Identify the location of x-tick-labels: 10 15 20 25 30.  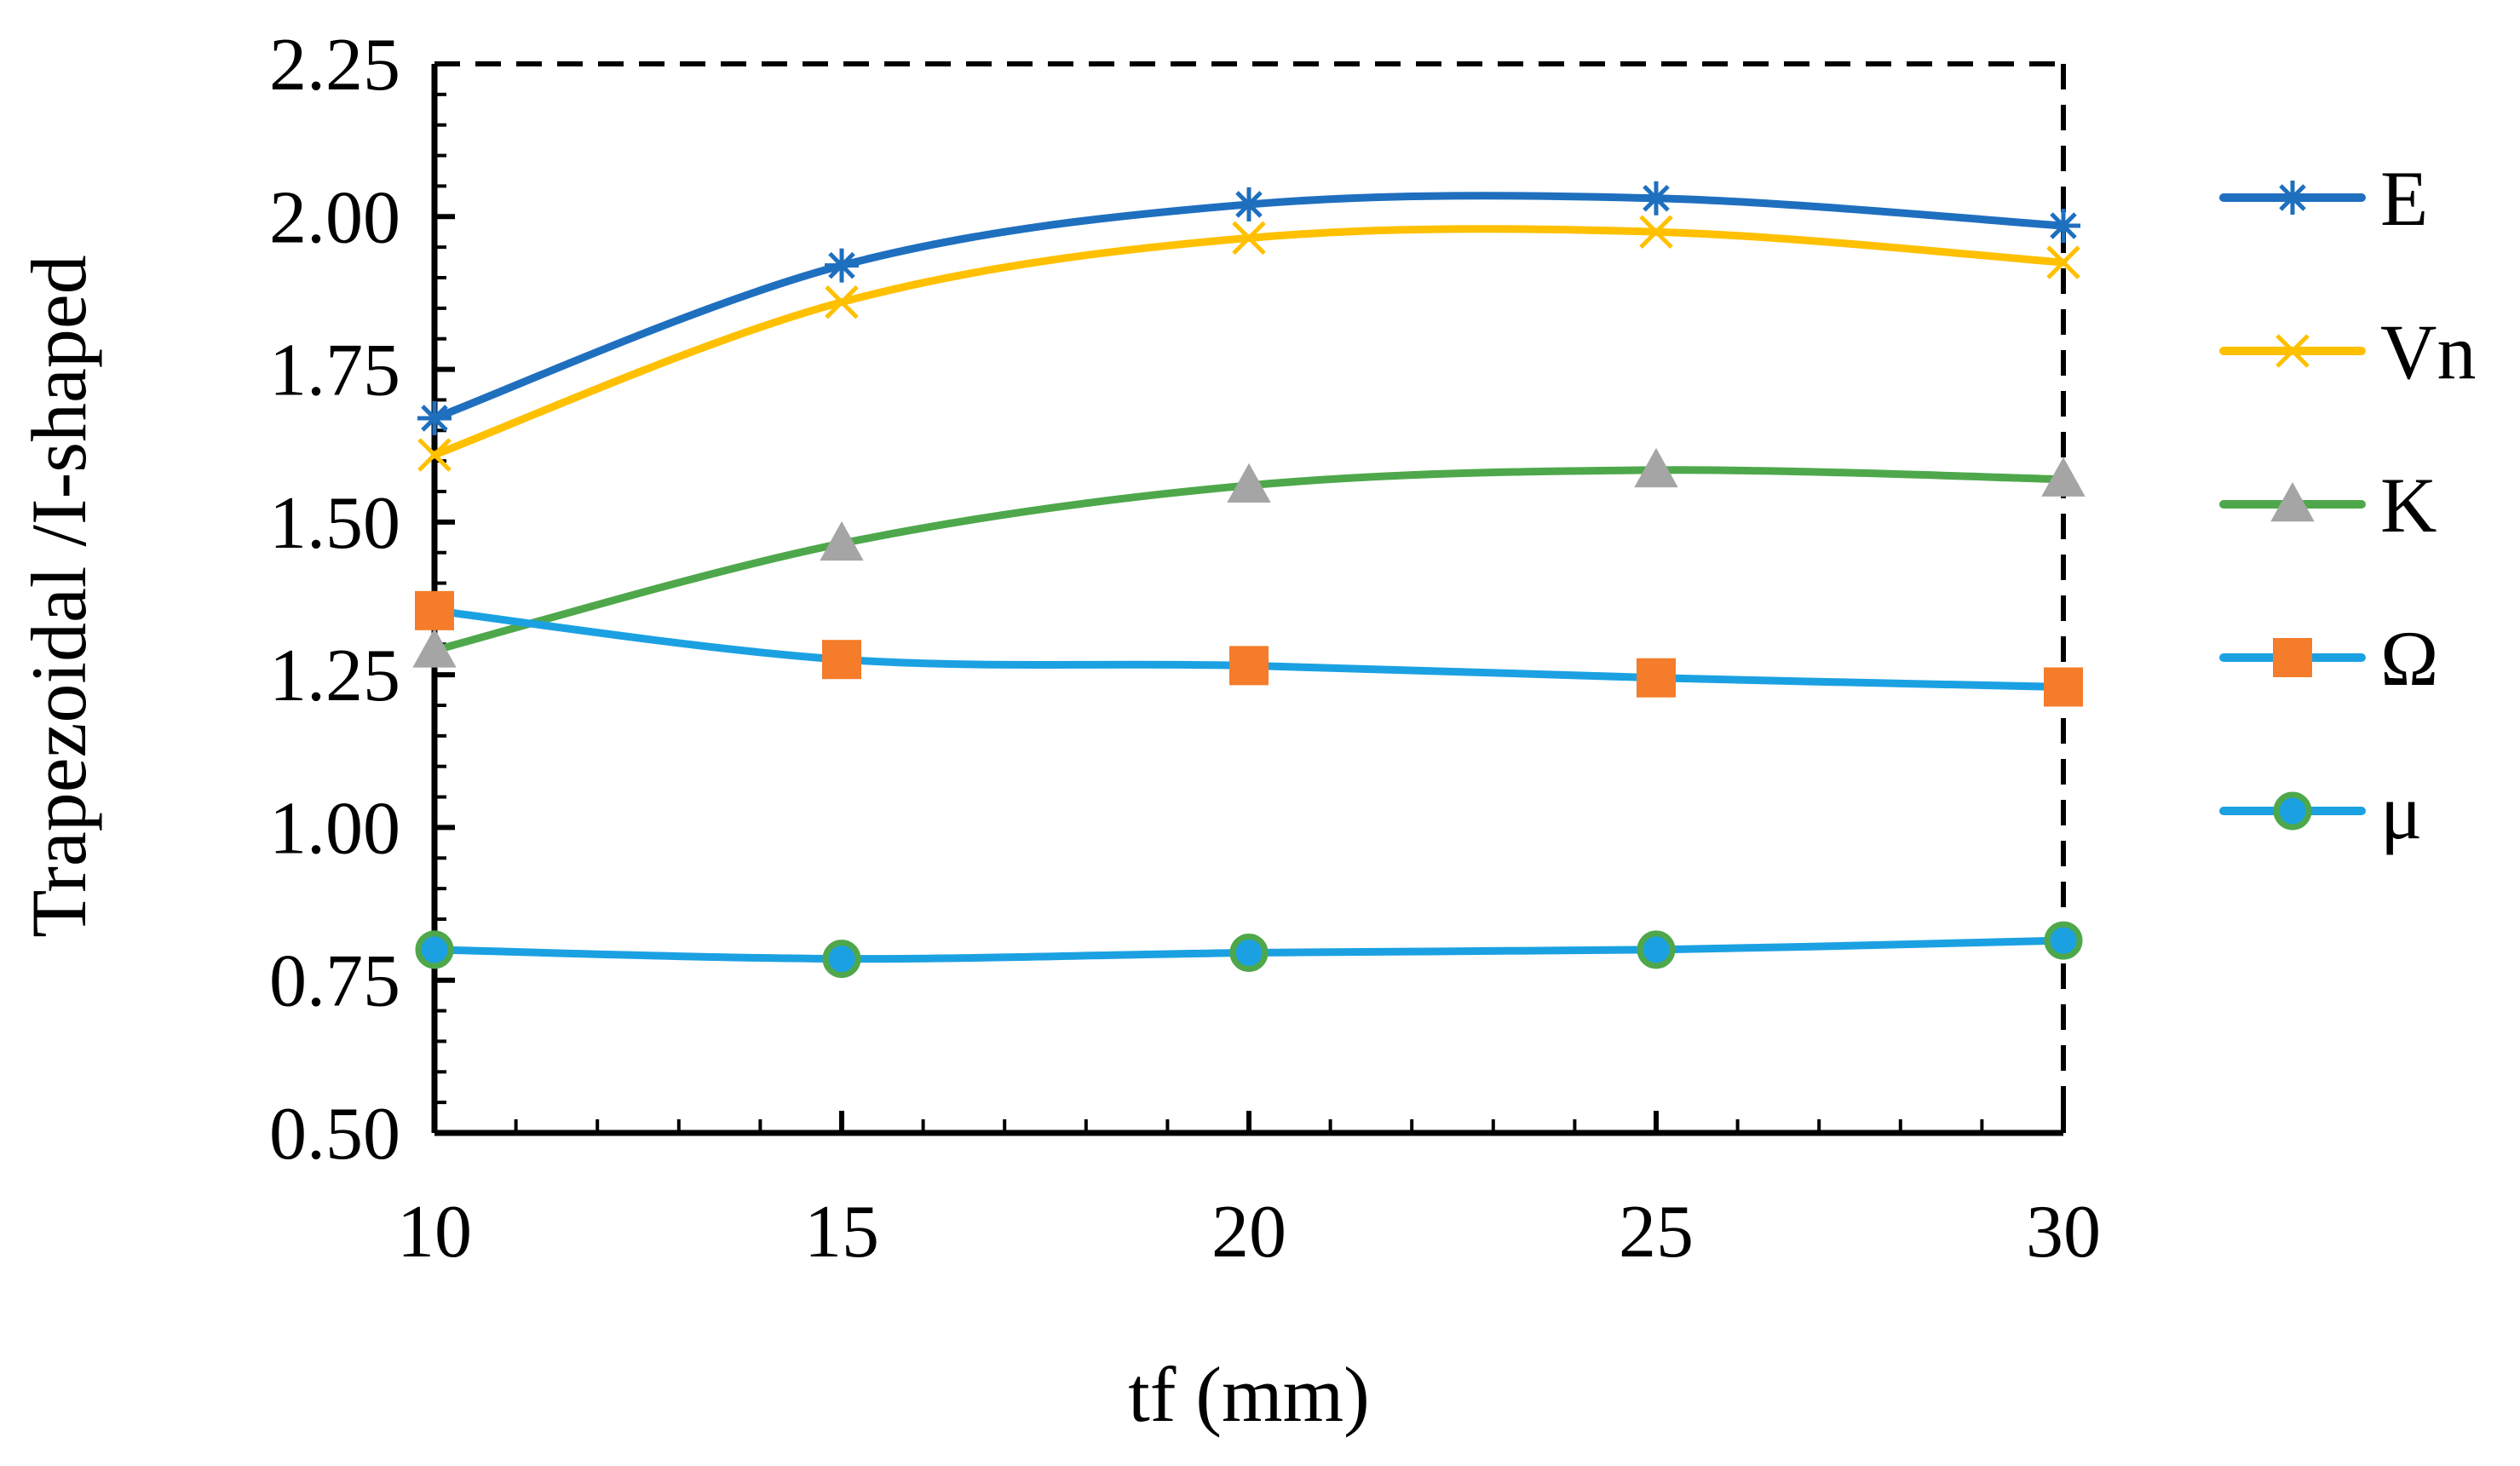
(1249, 1232).